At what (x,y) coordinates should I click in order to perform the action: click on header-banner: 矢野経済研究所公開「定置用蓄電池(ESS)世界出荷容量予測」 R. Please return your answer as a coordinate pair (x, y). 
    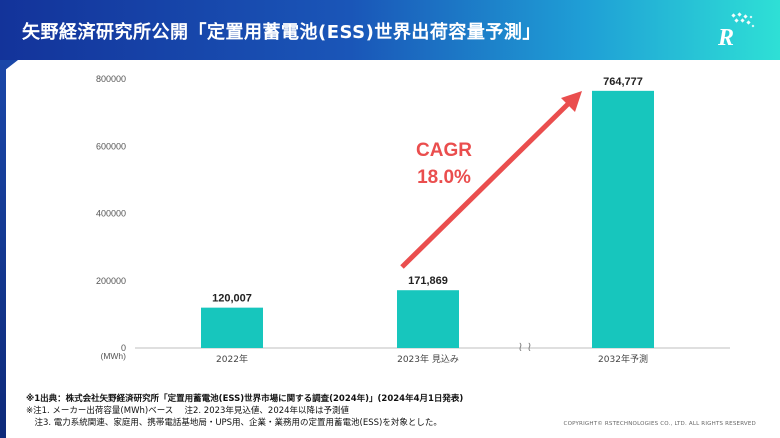
    Looking at the image, I should click on (390, 30).